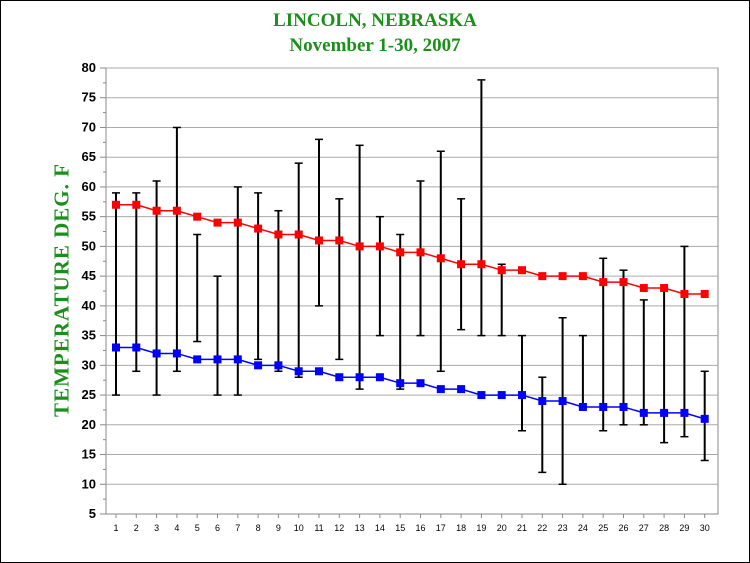 This screenshot has width=750, height=563. I want to click on y-tick-label: 45, so click(89, 275).